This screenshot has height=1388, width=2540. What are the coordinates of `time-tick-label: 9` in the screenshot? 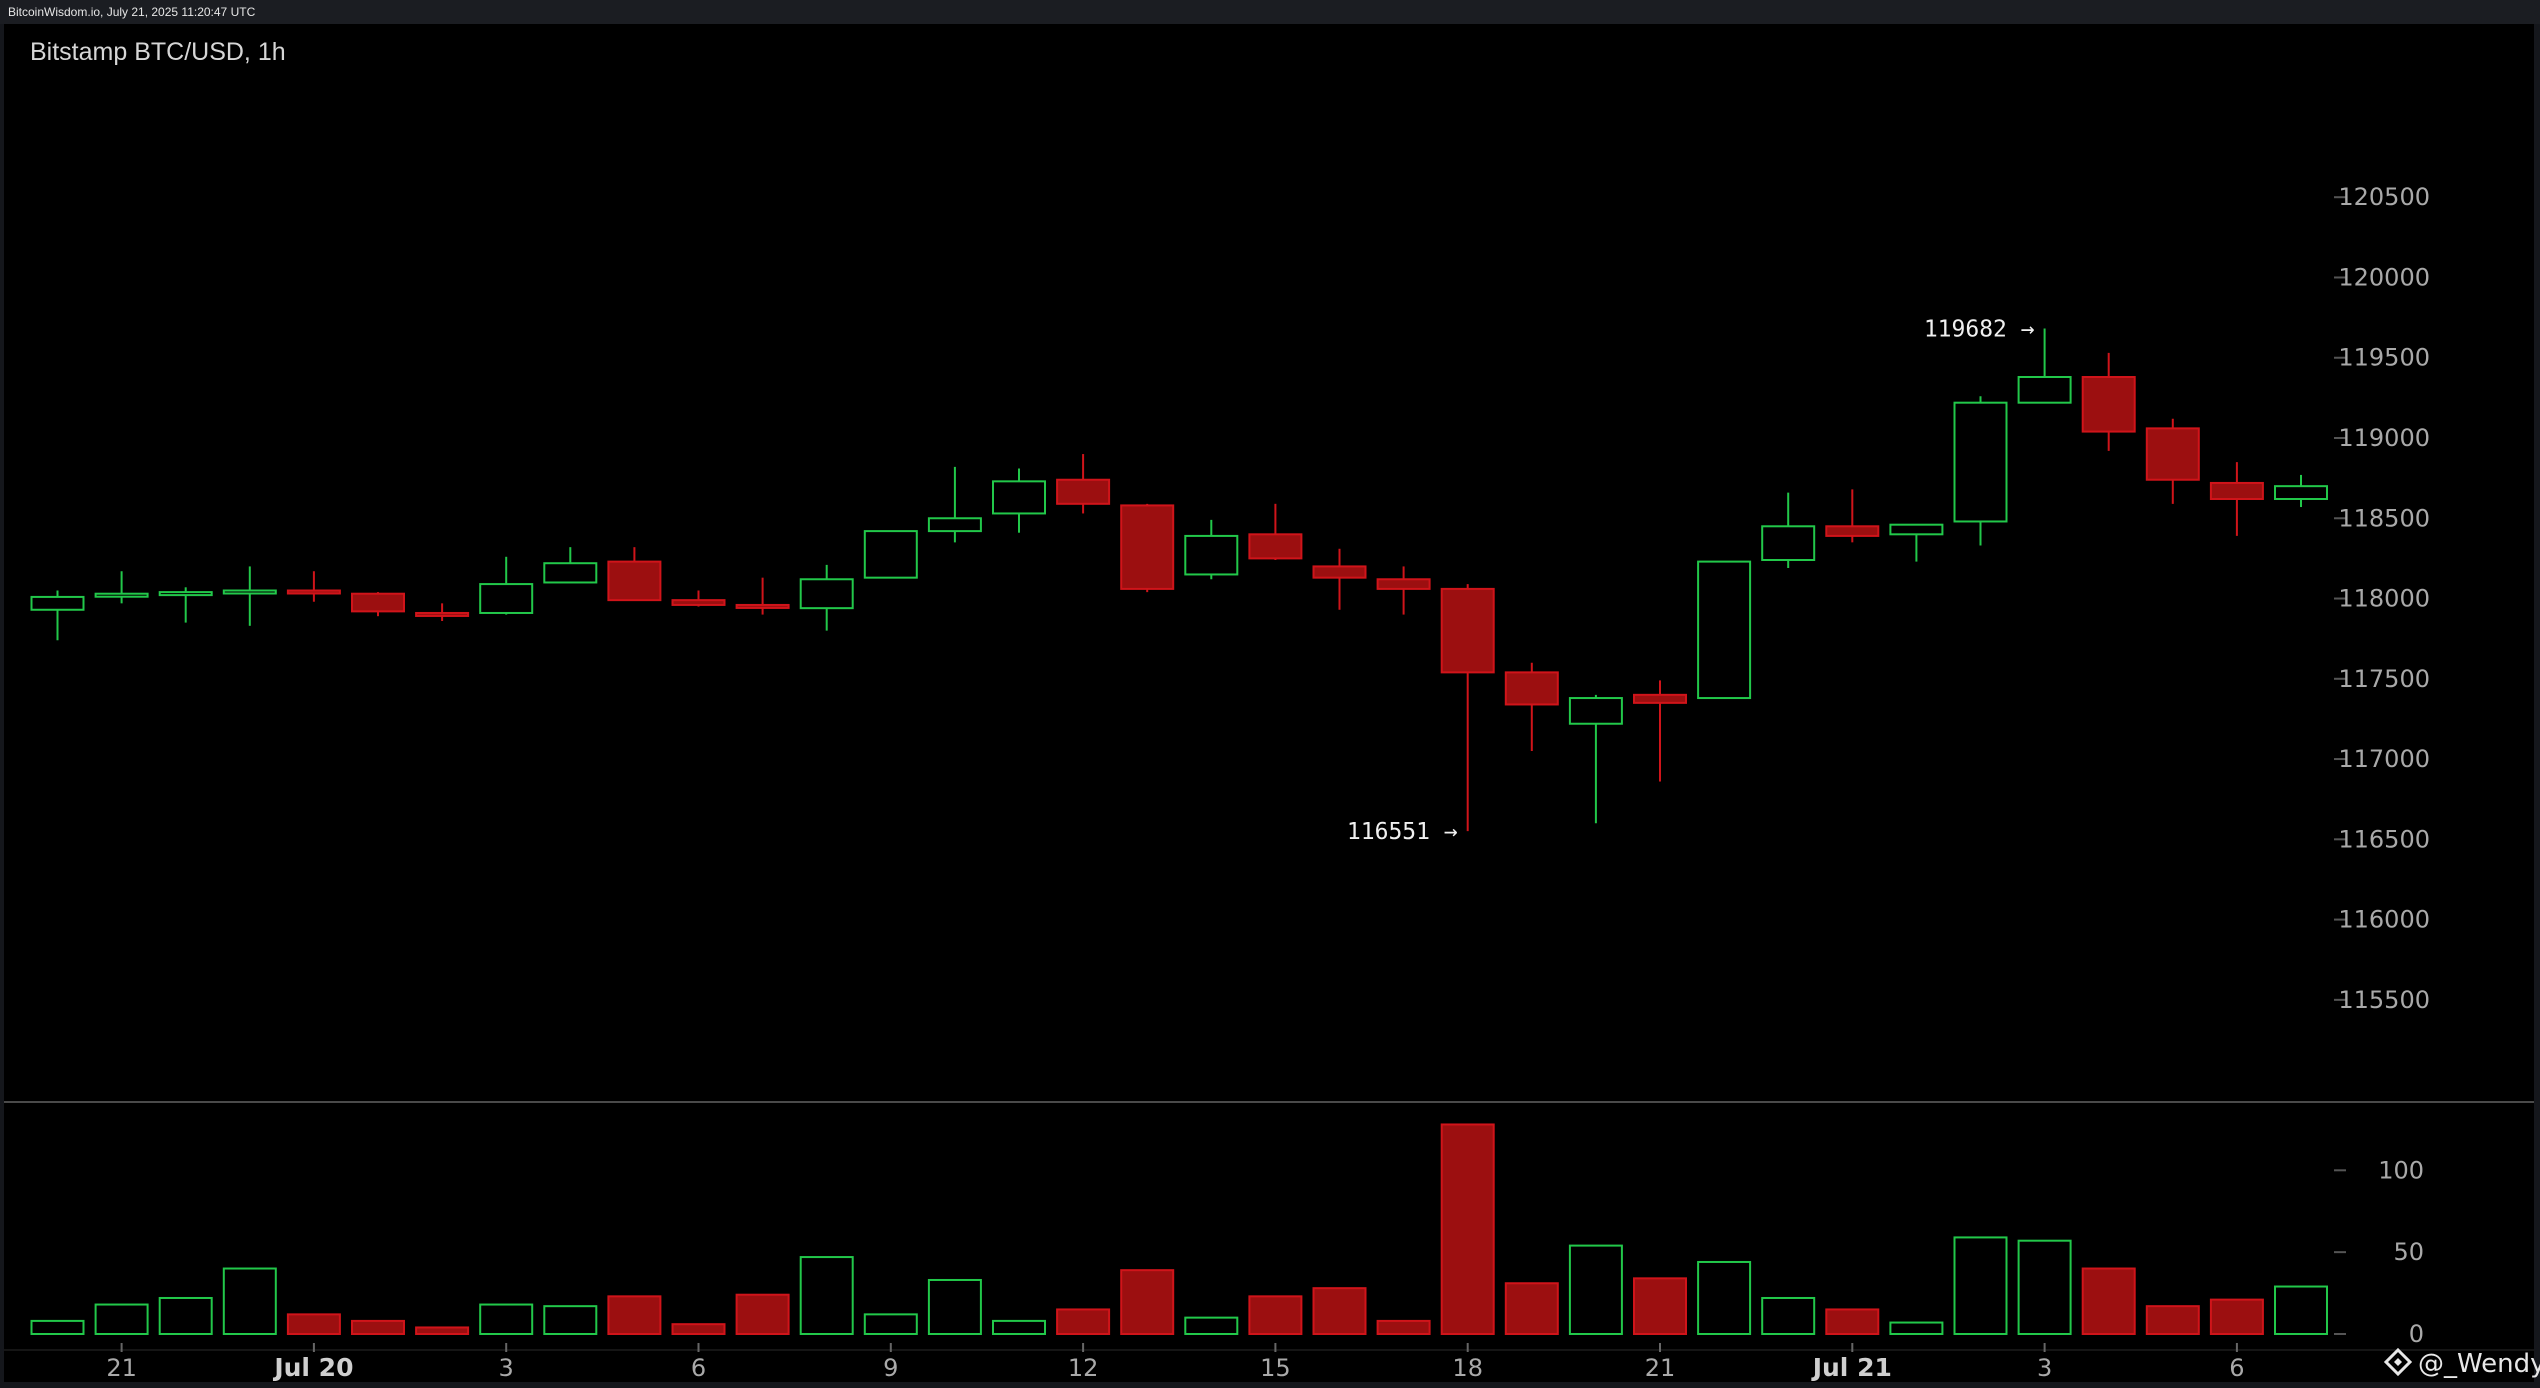 It's located at (890, 1368).